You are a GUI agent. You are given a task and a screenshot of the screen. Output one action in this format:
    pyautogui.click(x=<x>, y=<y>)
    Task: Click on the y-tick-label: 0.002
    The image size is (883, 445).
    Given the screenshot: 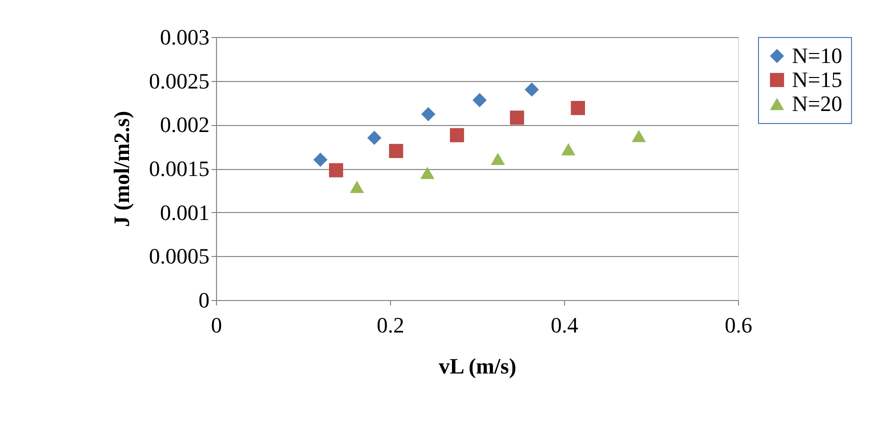 What is the action you would take?
    pyautogui.click(x=185, y=125)
    